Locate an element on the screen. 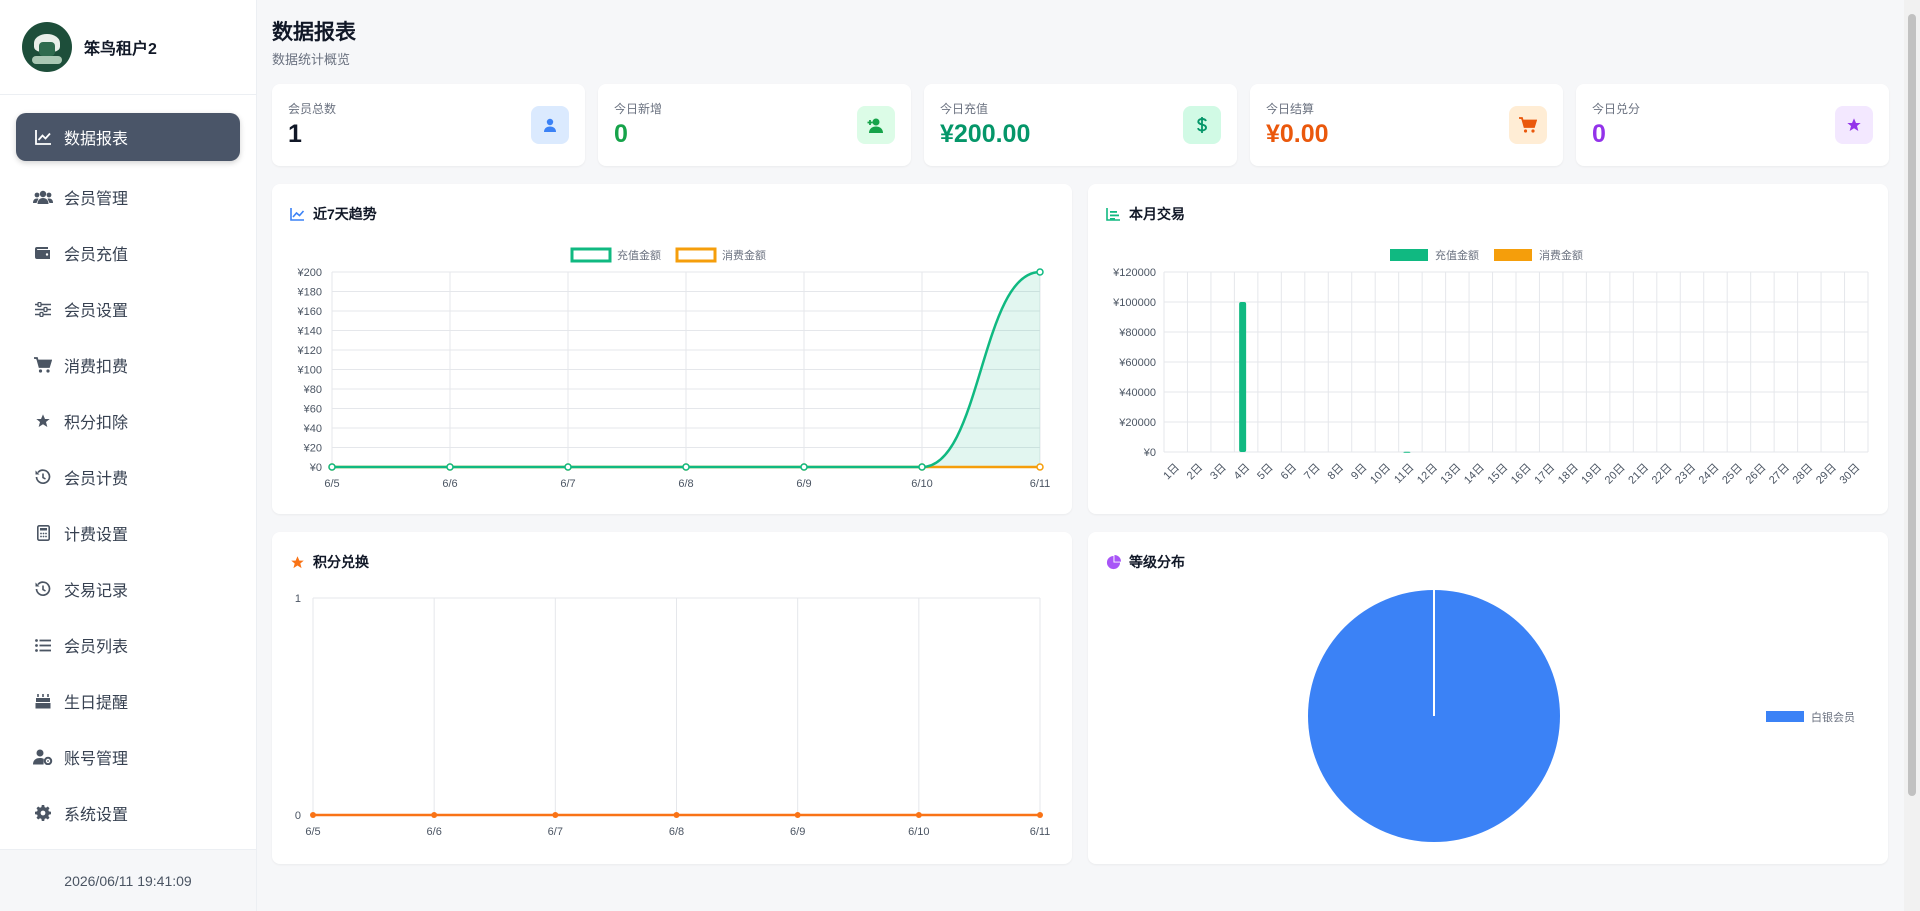 This screenshot has height=911, width=1920. sidebar-item-8: 交易记录 is located at coordinates (128, 589).